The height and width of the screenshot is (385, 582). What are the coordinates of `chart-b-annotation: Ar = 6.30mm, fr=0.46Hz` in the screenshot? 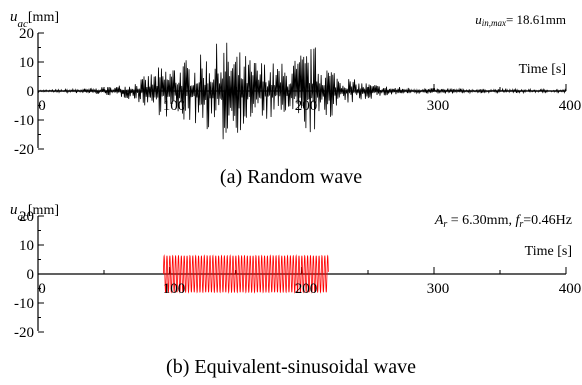 It's located at (503, 221).